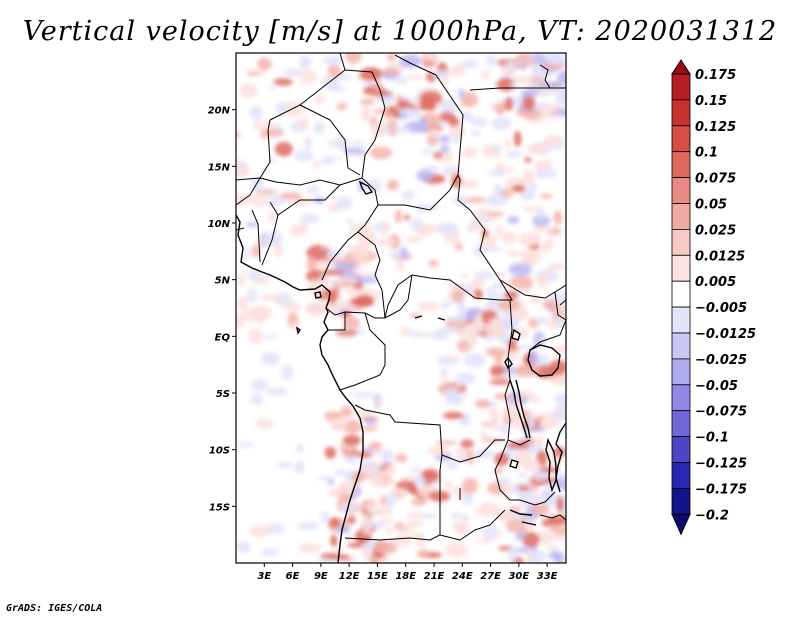 The image size is (800, 618). I want to click on colorbar-label: −0.125, so click(721, 464).